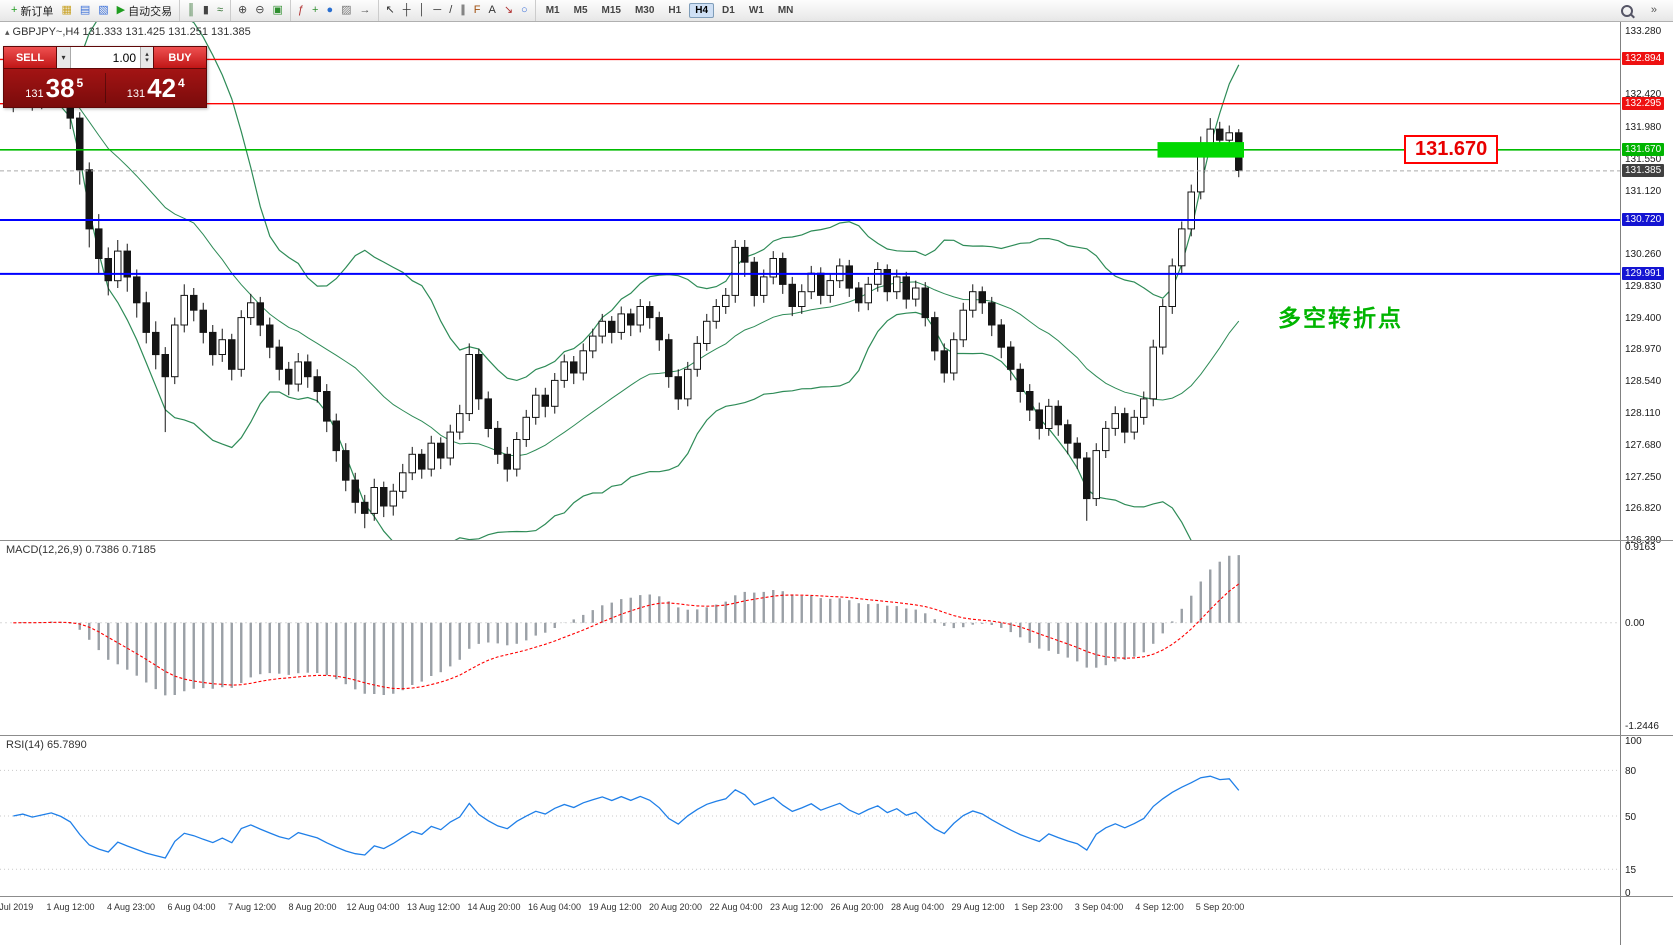 Image resolution: width=1673 pixels, height=945 pixels. I want to click on chart-profiles-button: ▦, so click(66, 11).